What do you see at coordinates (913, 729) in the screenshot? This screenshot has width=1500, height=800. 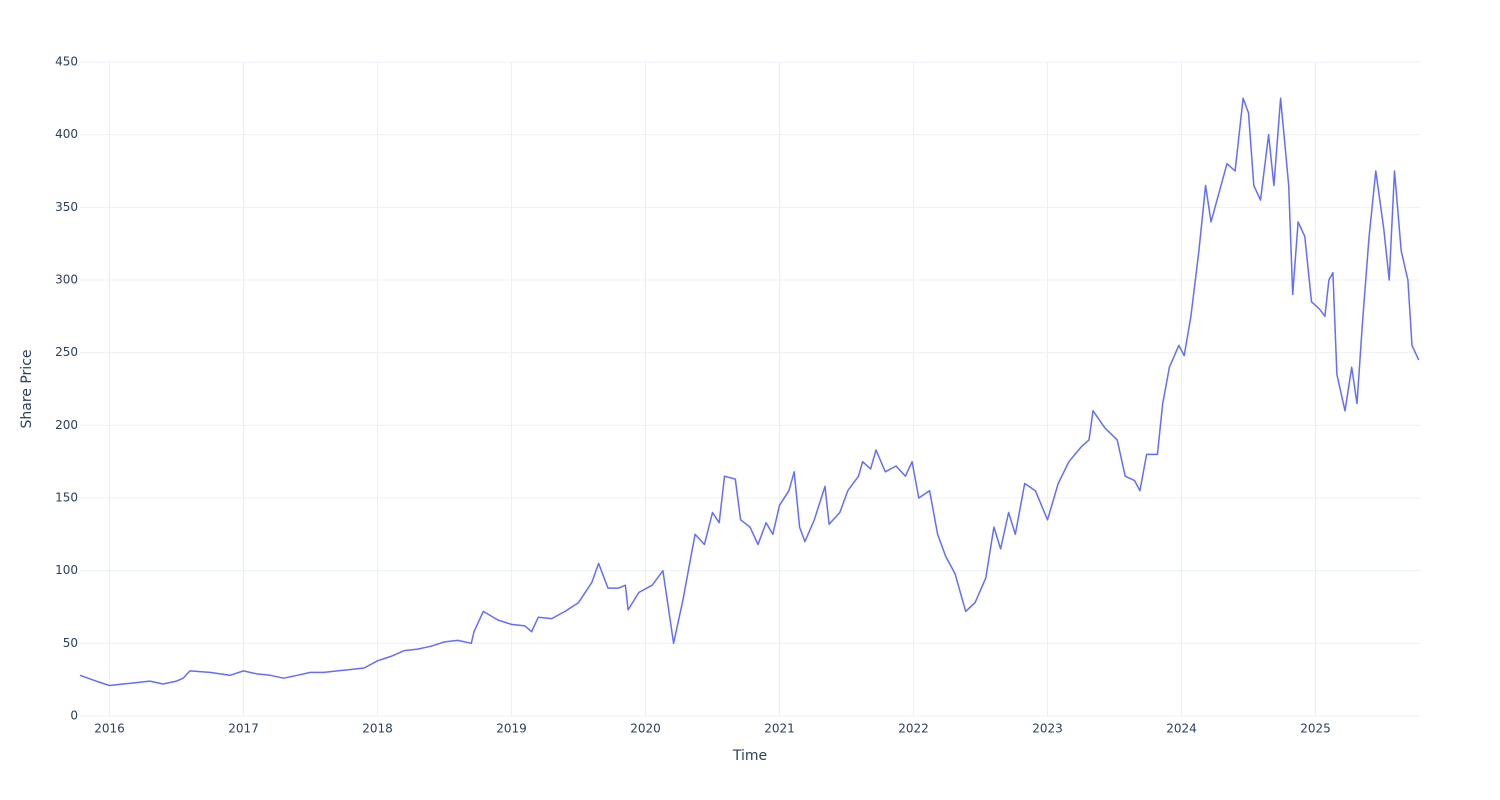 I see `x-tick-label: 2022` at bounding box center [913, 729].